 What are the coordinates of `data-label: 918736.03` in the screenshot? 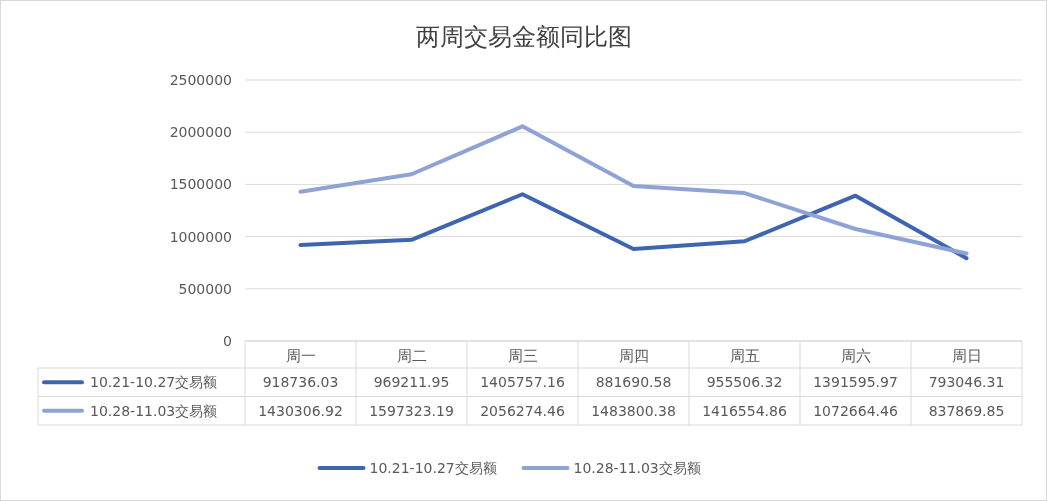 It's located at (300, 382).